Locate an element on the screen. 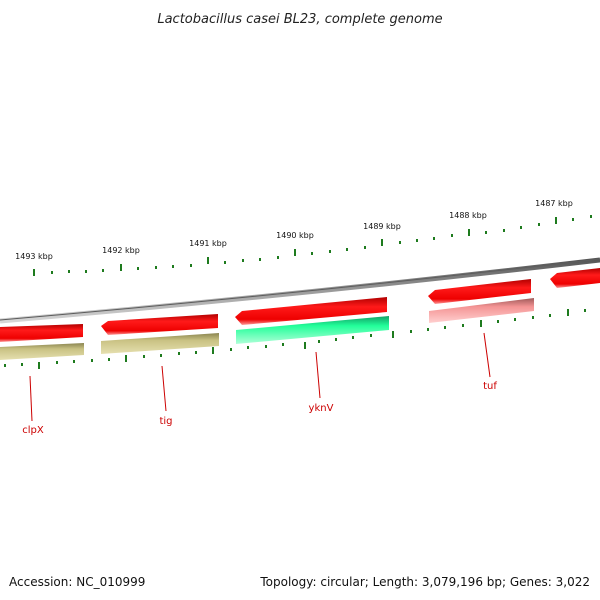 This screenshot has height=600, width=600. genome-backbone is located at coordinates (300, 290).